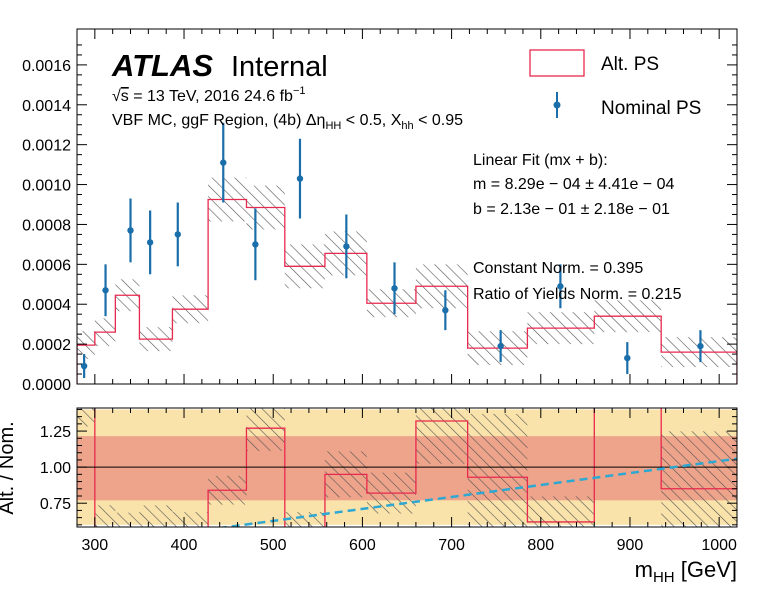 This screenshot has height=597, width=775. Describe the element at coordinates (208, 95) in the screenshot. I see `energy-label: √s = 13 TeV, 2016 24.6 fb−1` at that location.